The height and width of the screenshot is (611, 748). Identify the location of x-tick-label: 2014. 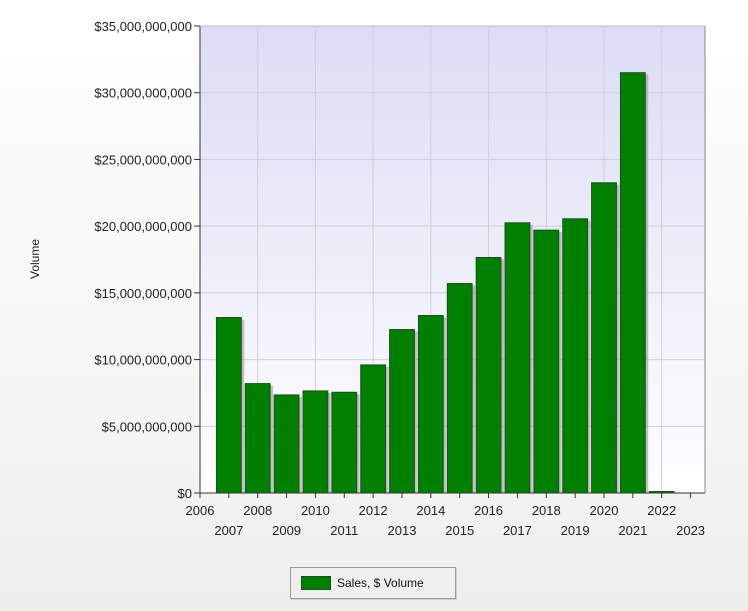
(430, 510).